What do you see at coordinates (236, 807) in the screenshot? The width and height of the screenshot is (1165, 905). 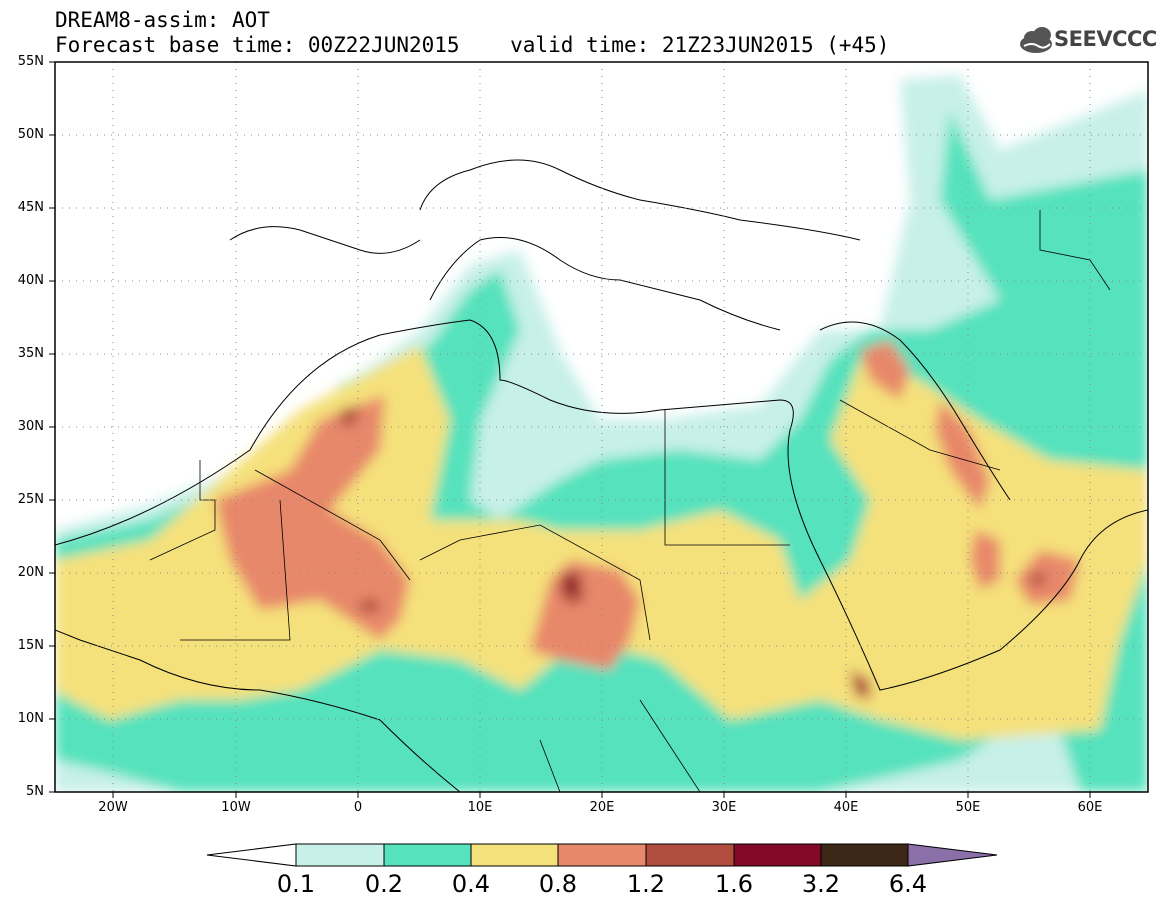 I see `lon-label-10w: 10W` at bounding box center [236, 807].